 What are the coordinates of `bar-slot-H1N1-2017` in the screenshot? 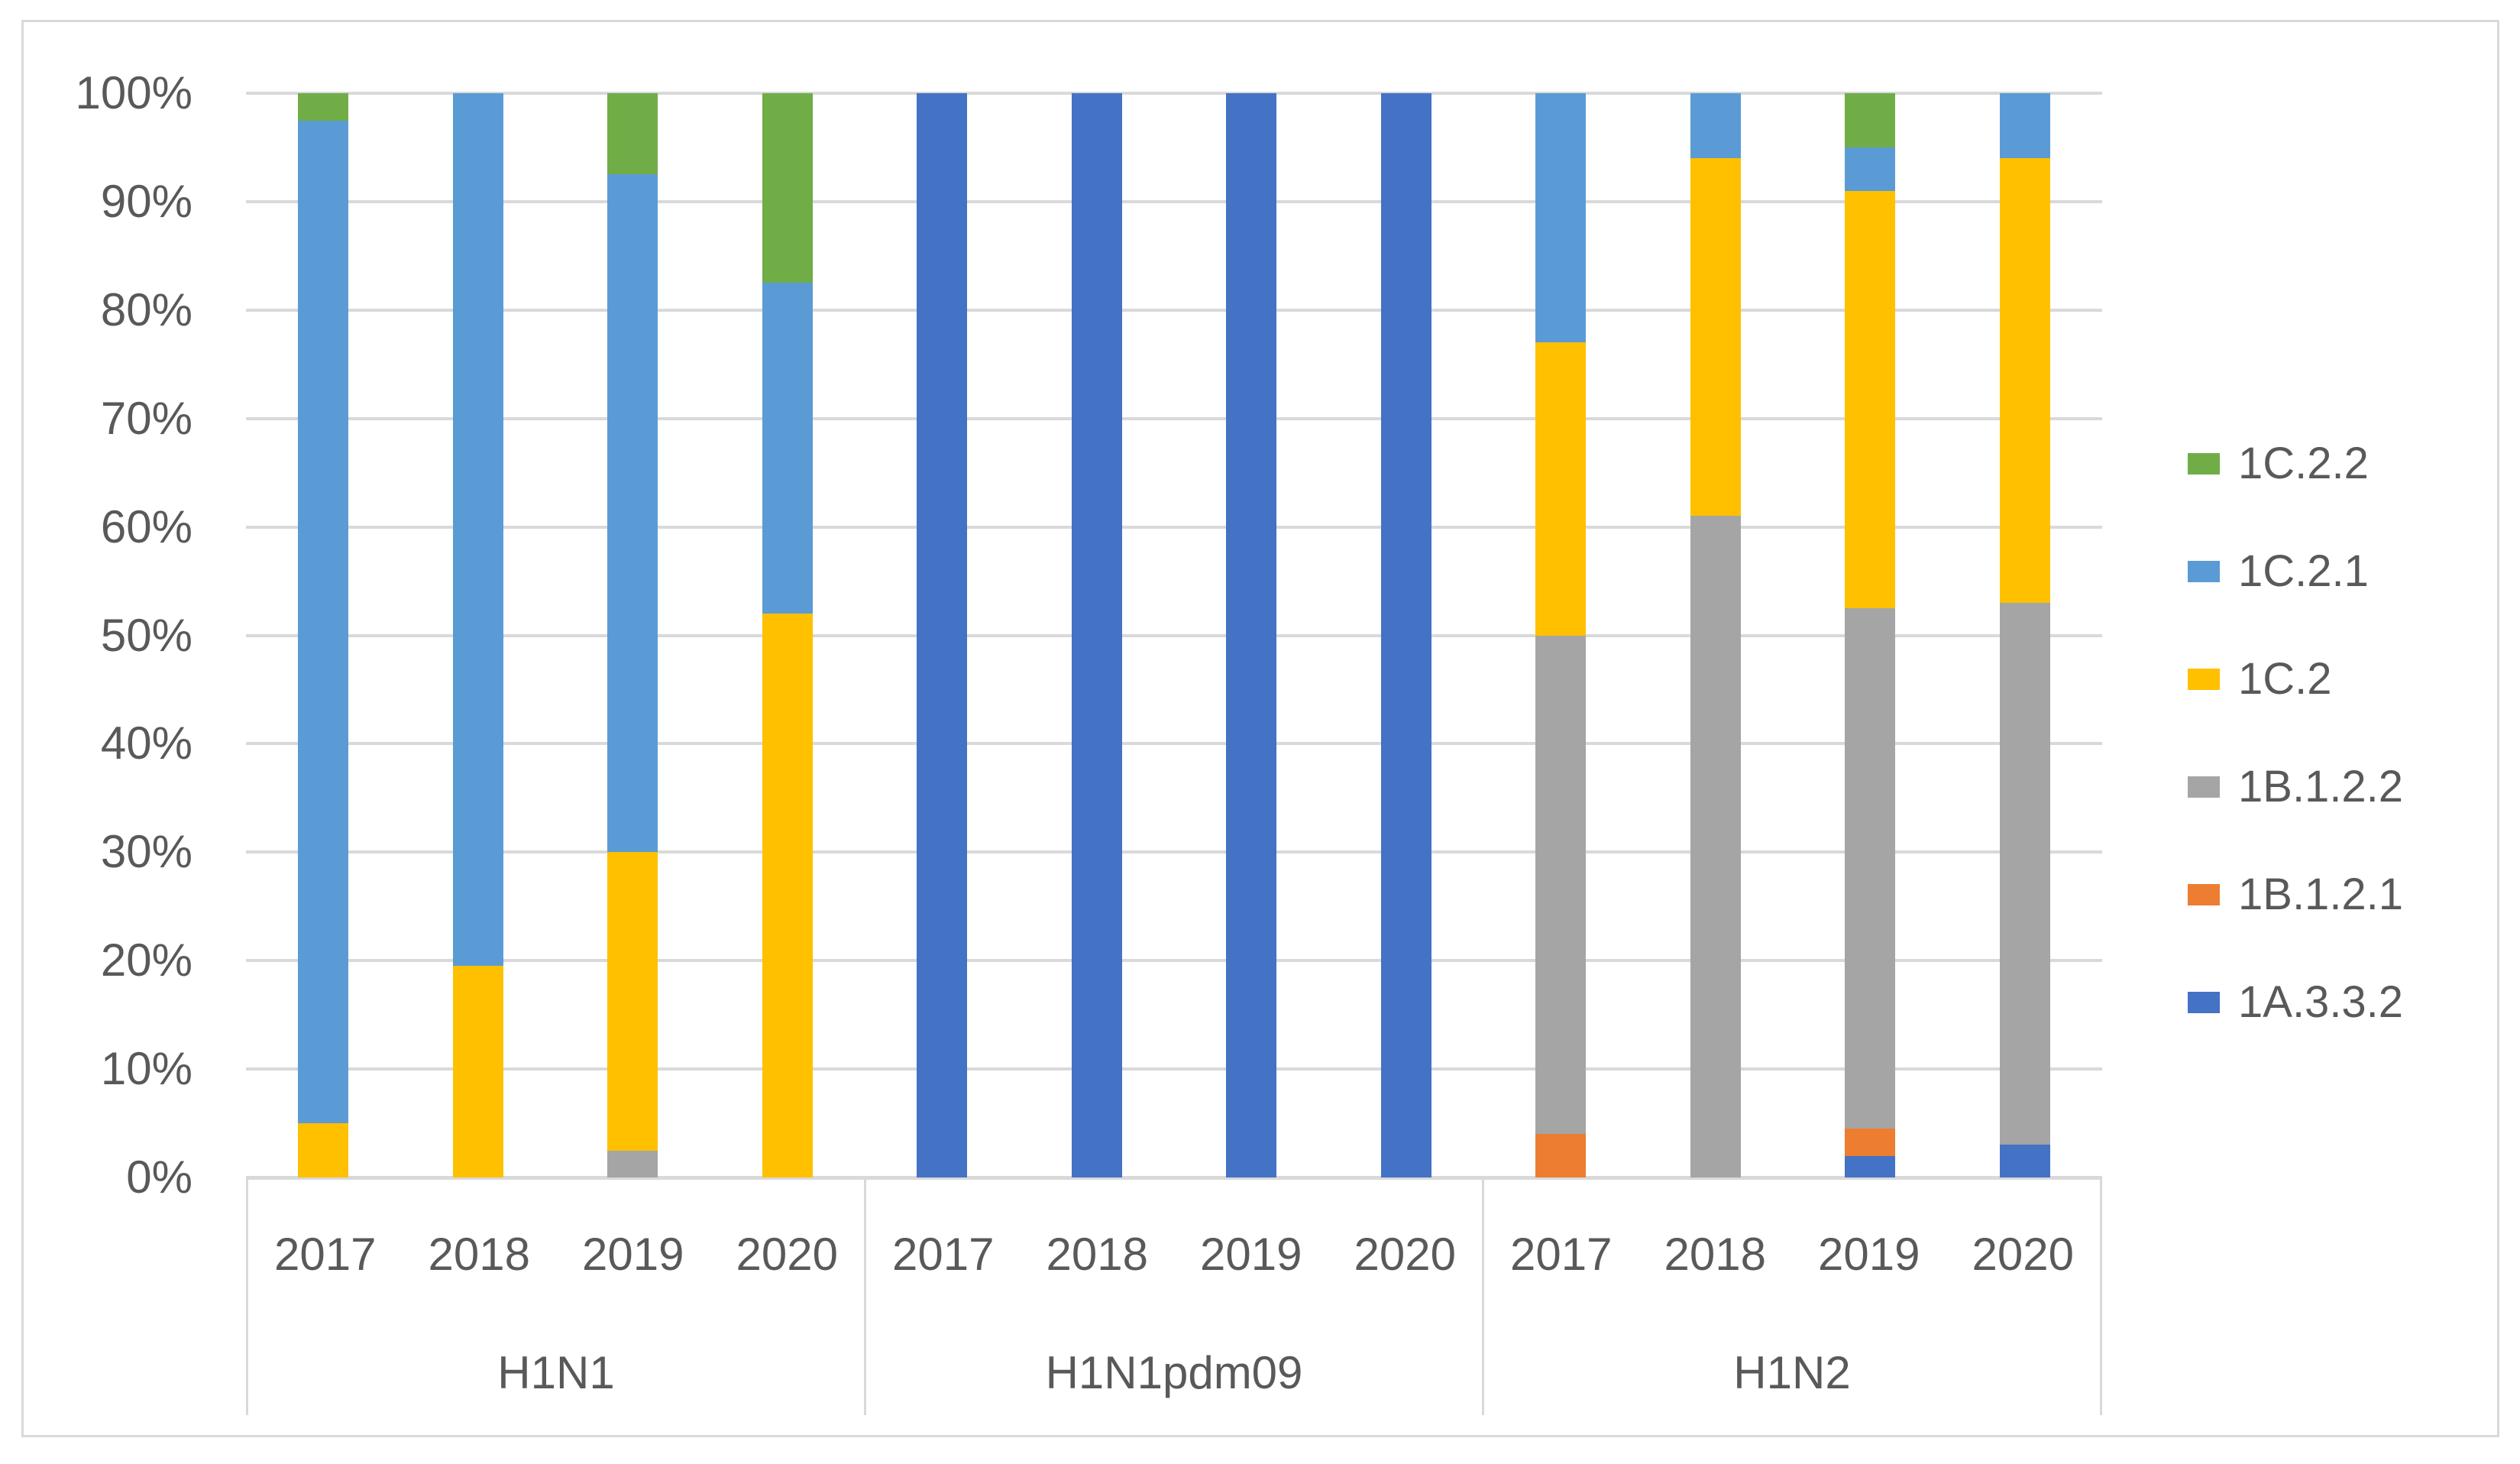 It's located at (324, 635).